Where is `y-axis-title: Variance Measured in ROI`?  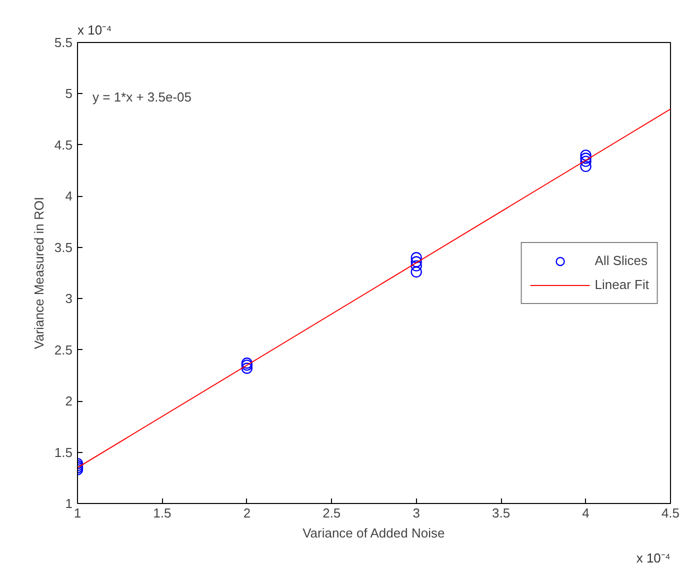 y-axis-title: Variance Measured in ROI is located at coordinates (38, 273).